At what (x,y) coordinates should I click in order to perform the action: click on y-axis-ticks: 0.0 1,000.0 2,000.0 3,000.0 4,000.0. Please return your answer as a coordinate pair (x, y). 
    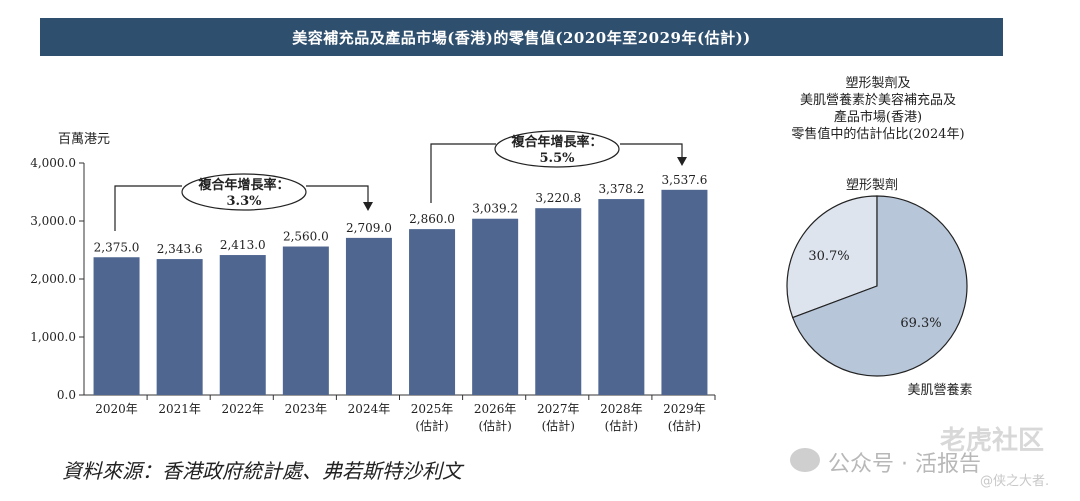
    Looking at the image, I should click on (57, 279).